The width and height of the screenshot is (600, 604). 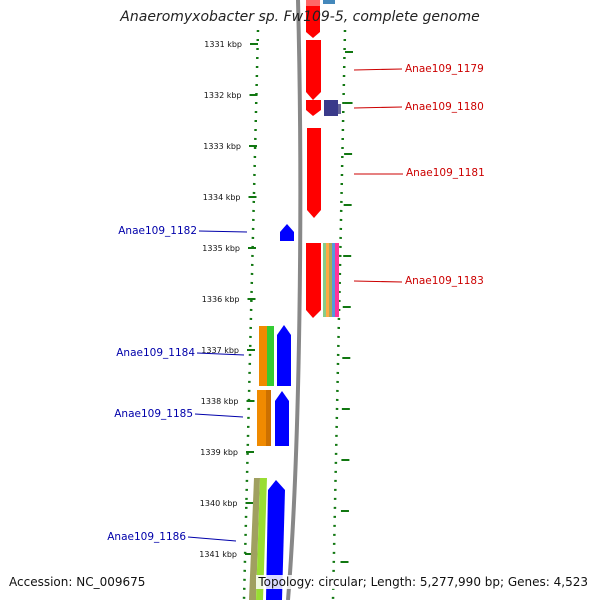 What do you see at coordinates (339, 109) in the screenshot?
I see `dark-feature-tip` at bounding box center [339, 109].